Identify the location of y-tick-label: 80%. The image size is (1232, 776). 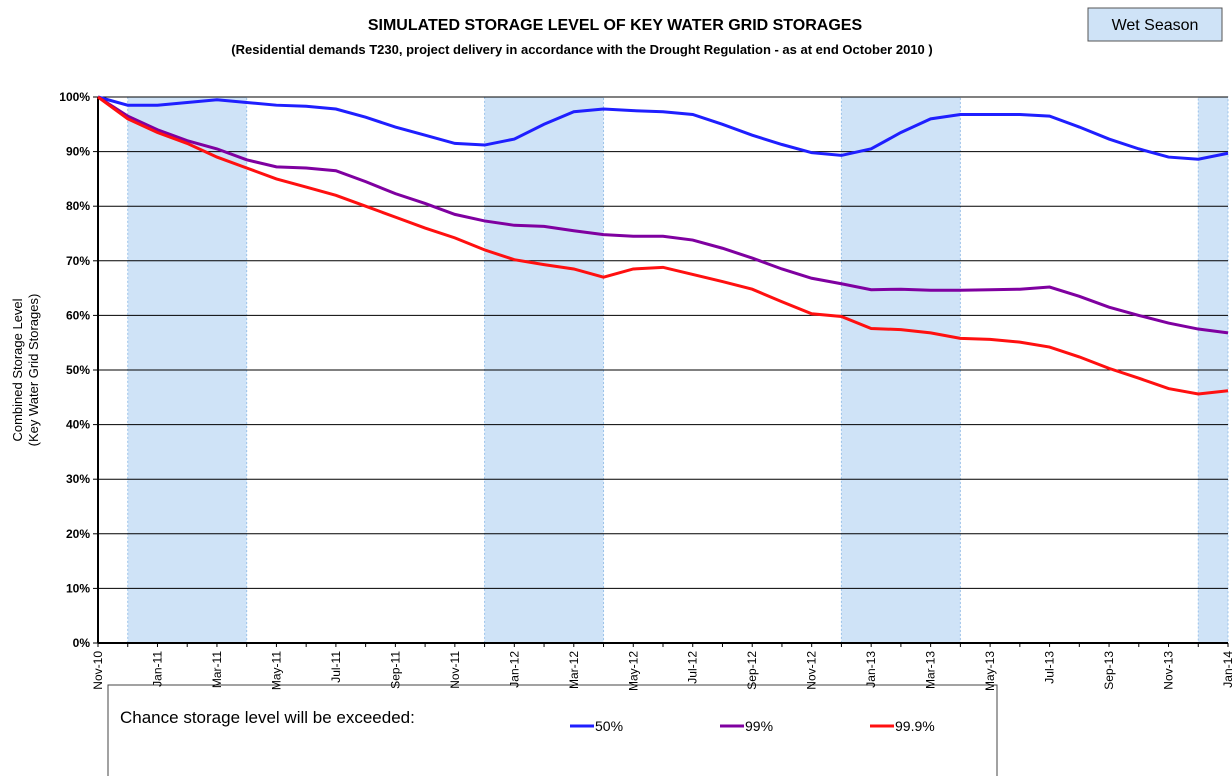
(78, 206).